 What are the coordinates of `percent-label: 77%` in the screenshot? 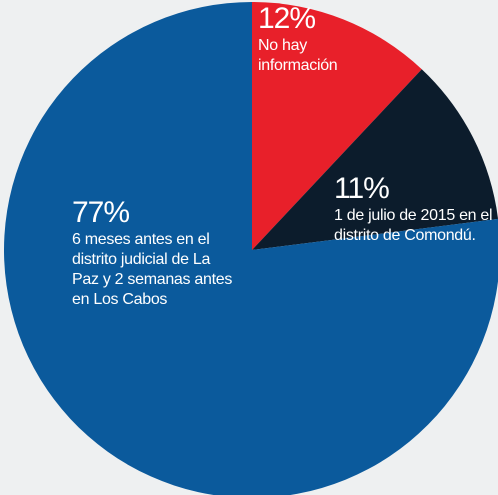 It's located at (101, 212).